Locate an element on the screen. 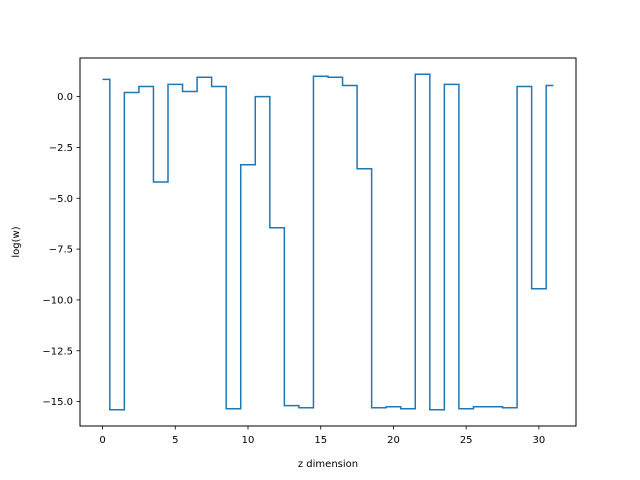 The image size is (640, 480). y-tick-label: 0.0 is located at coordinates (65, 97).